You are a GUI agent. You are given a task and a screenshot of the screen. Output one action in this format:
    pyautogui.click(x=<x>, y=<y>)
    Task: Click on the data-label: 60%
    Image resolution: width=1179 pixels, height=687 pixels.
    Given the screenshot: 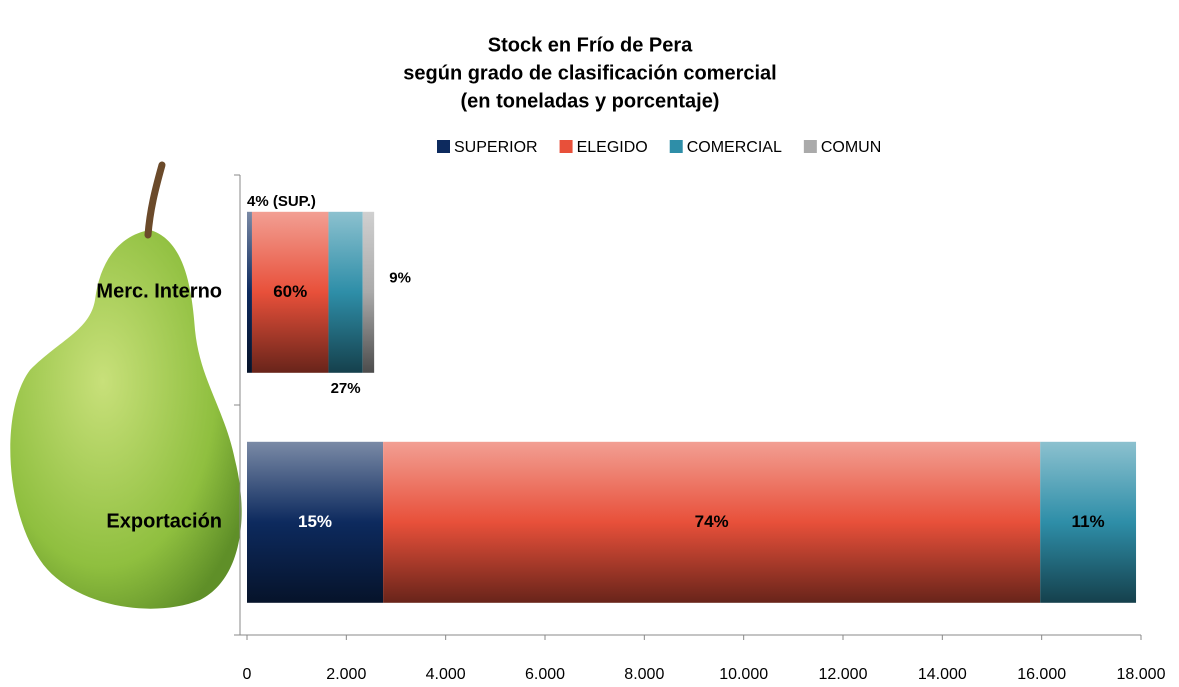 What is the action you would take?
    pyautogui.click(x=290, y=291)
    